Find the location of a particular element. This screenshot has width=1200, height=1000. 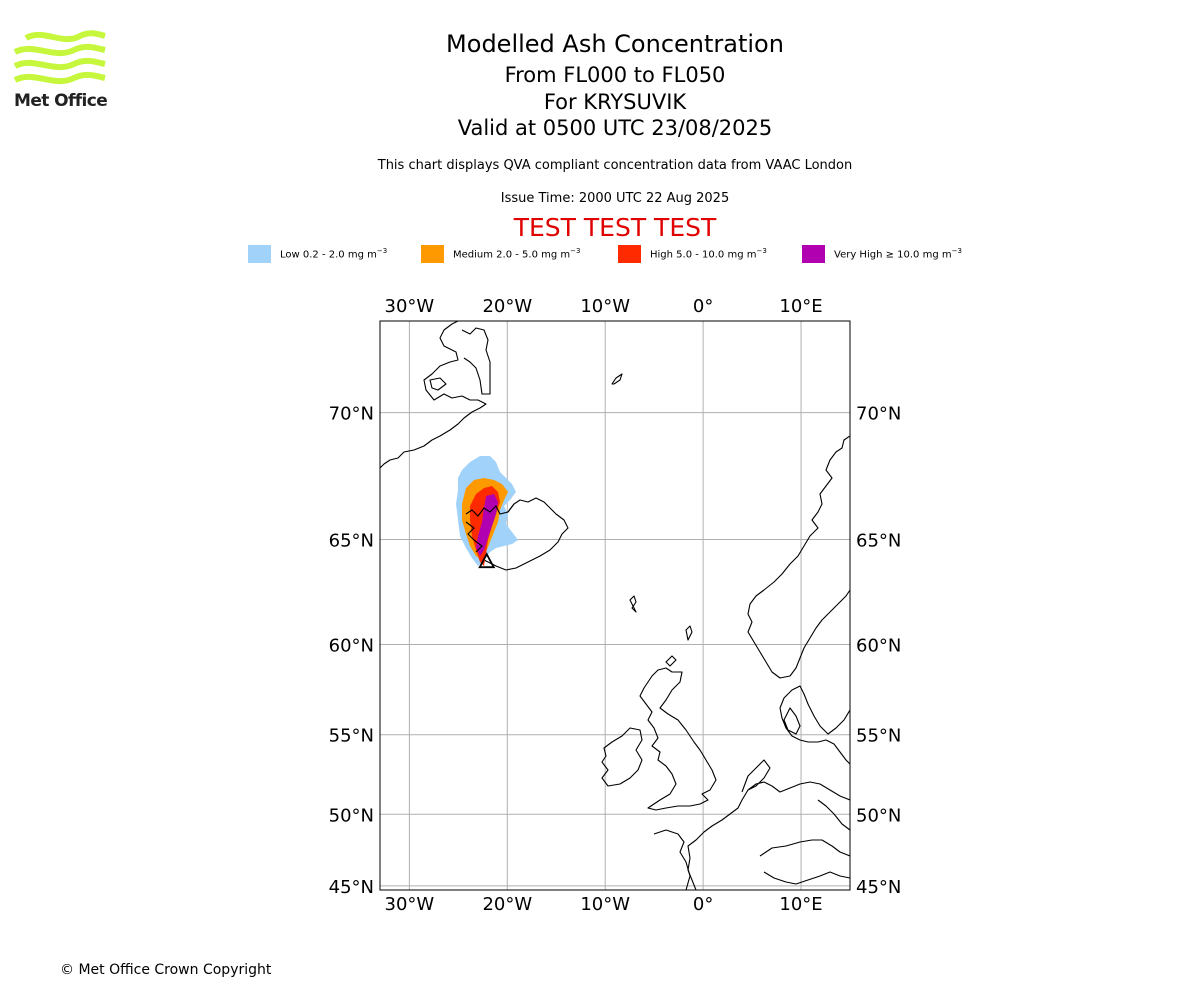

tick-label-lat-right: 55°N is located at coordinates (878, 736).